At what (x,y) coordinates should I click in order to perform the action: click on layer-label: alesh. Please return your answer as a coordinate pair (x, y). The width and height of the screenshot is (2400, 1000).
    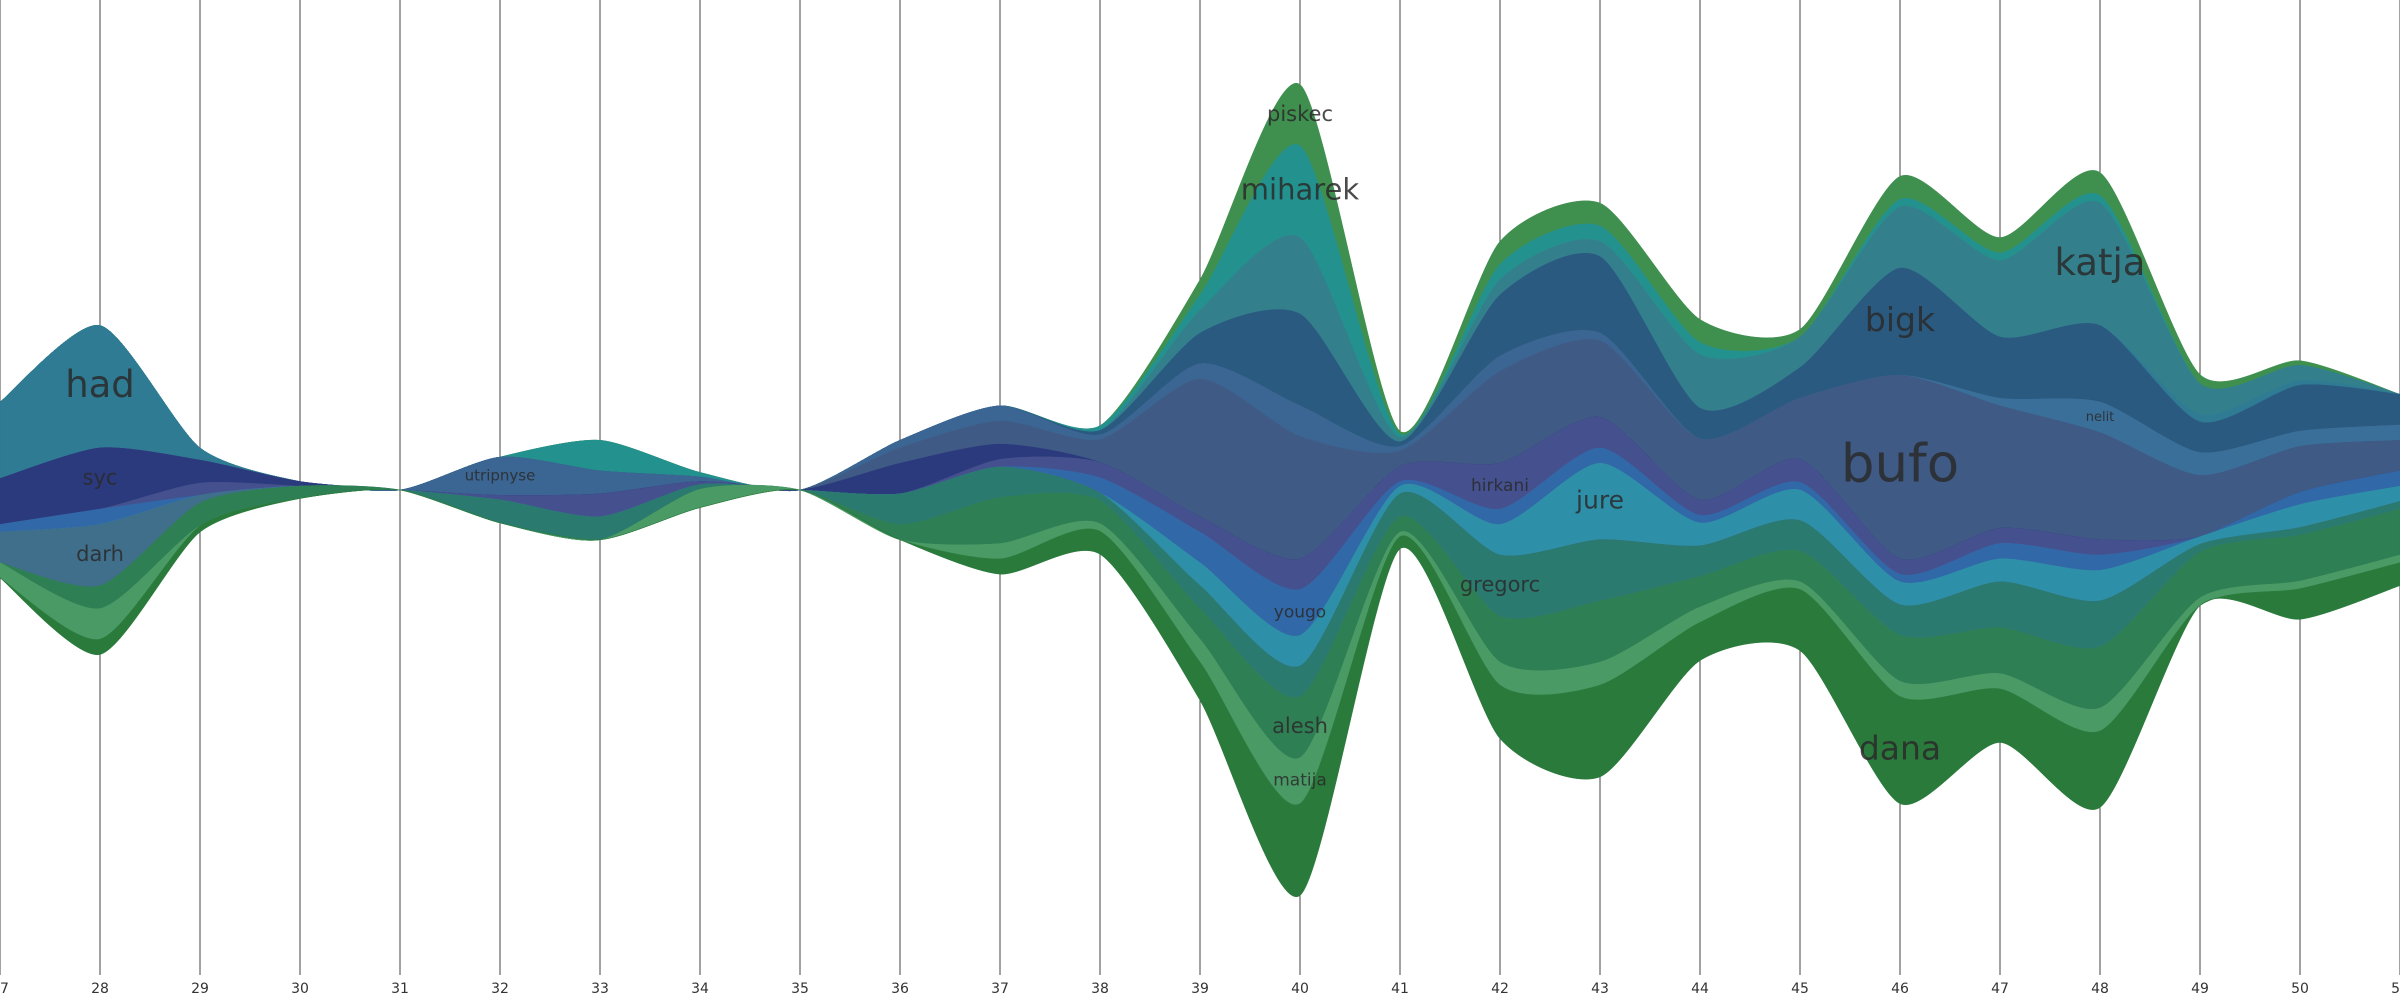
    Looking at the image, I should click on (1300, 726).